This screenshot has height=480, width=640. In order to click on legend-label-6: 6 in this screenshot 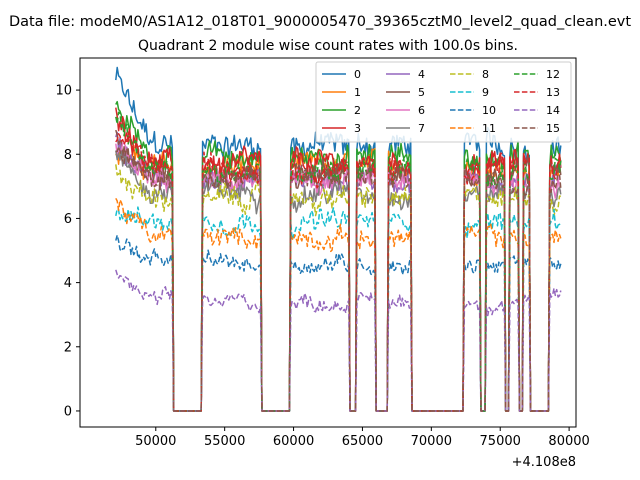, I will do `click(421, 110)`.